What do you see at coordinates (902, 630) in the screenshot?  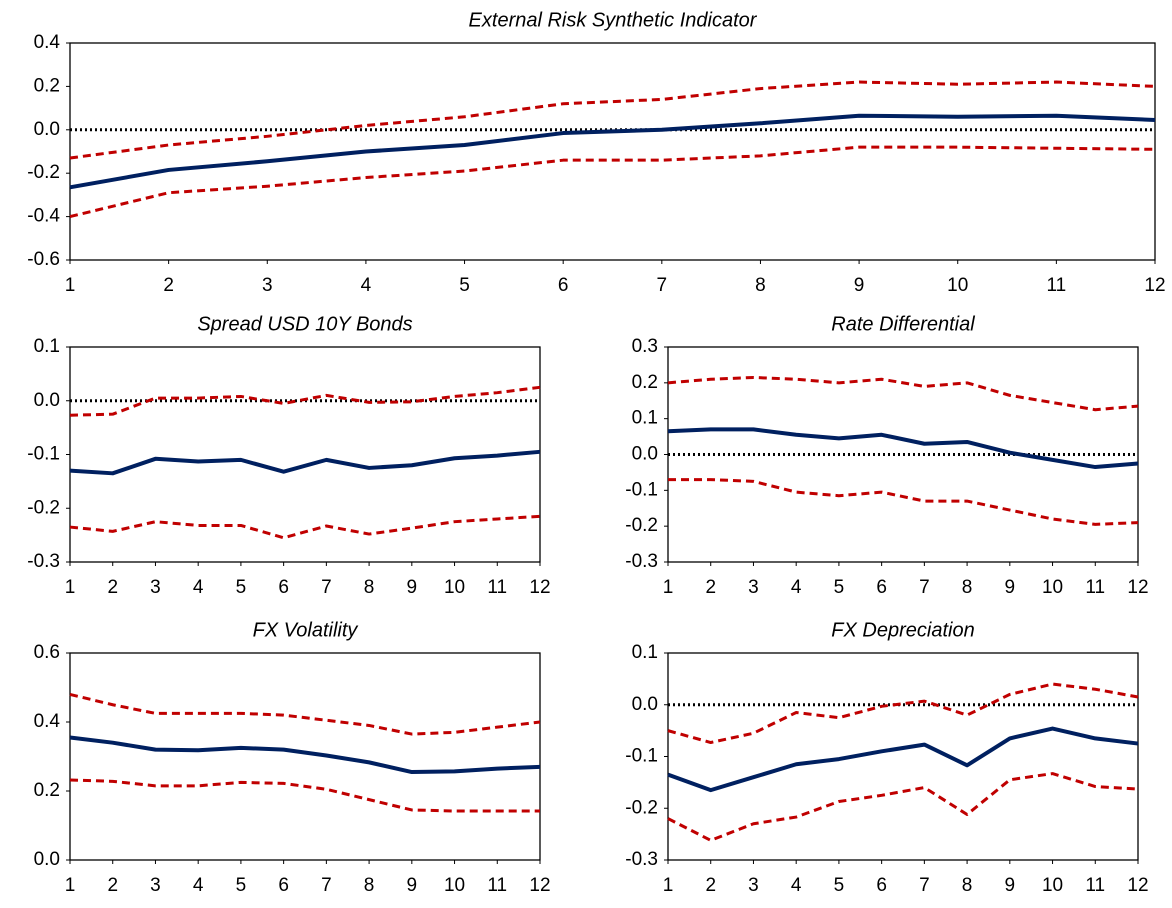 I see `chart-title: FX Depreciation` at bounding box center [902, 630].